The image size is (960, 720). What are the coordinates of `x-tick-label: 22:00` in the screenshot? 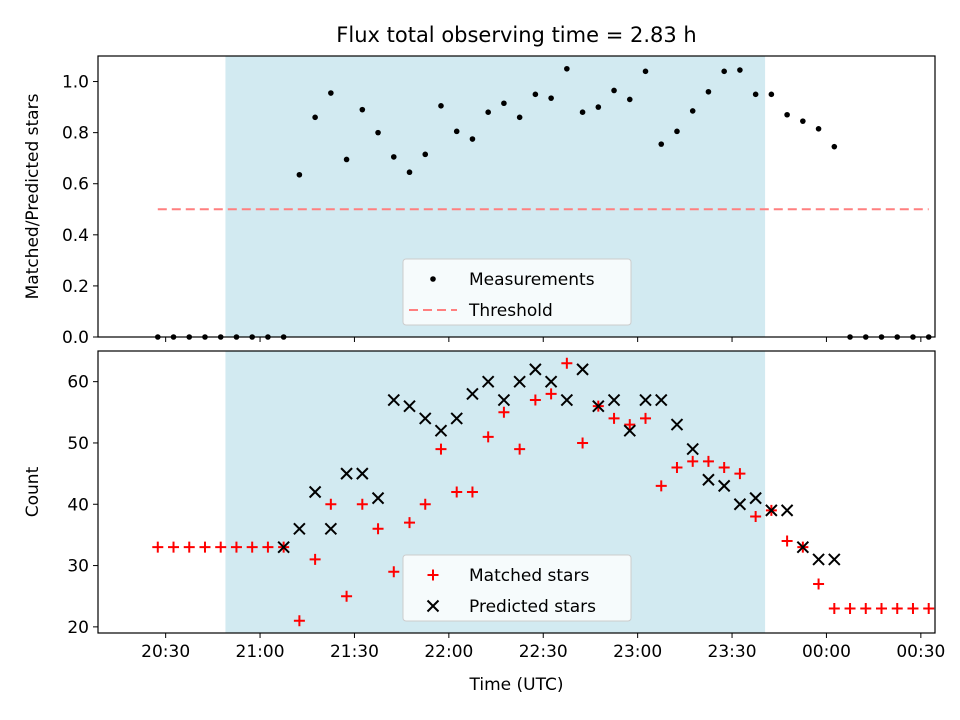 It's located at (448, 652).